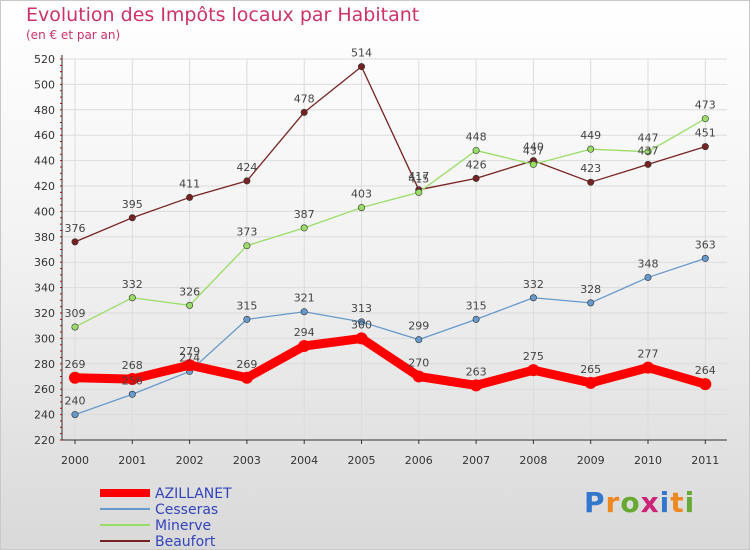 This screenshot has width=750, height=550. I want to click on y-tick-label: 460, so click(44, 135).